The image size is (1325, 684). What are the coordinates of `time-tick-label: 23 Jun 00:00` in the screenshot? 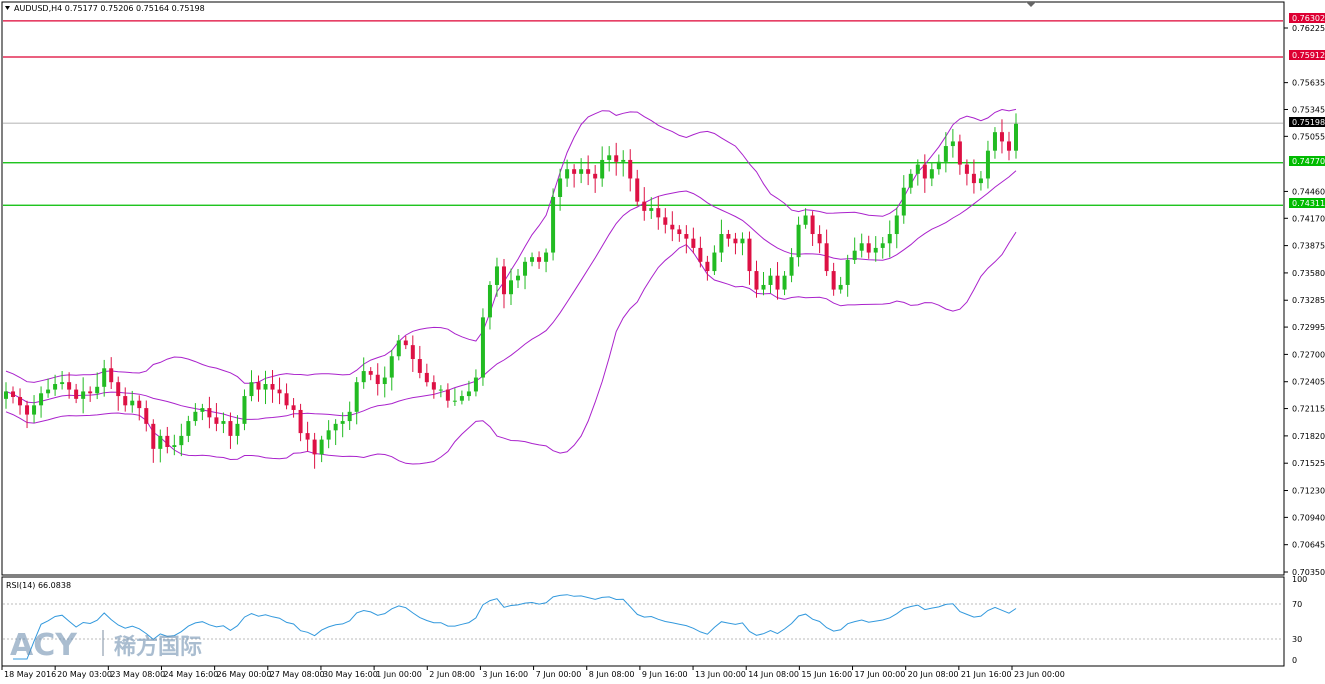 It's located at (1039, 674).